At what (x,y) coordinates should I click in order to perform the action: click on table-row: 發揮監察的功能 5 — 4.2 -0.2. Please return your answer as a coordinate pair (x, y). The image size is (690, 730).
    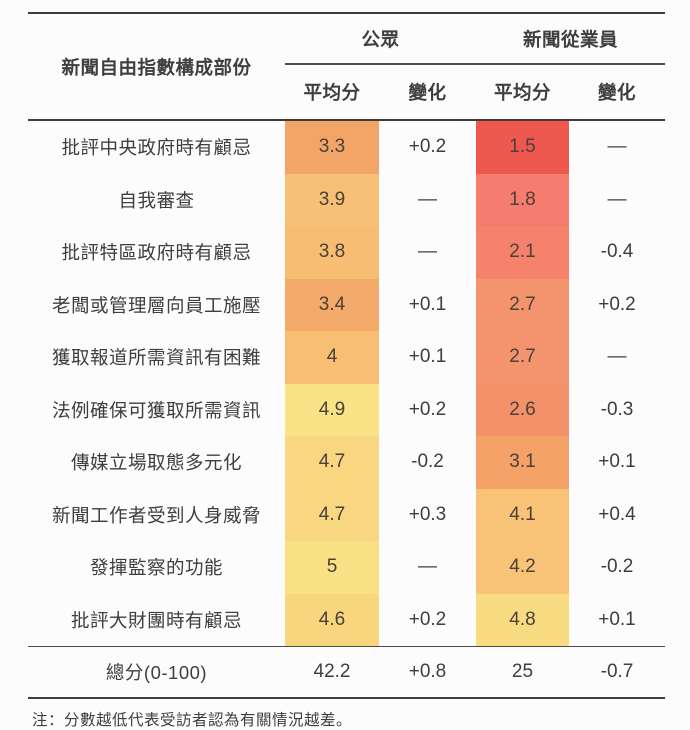
    Looking at the image, I should click on (346, 567).